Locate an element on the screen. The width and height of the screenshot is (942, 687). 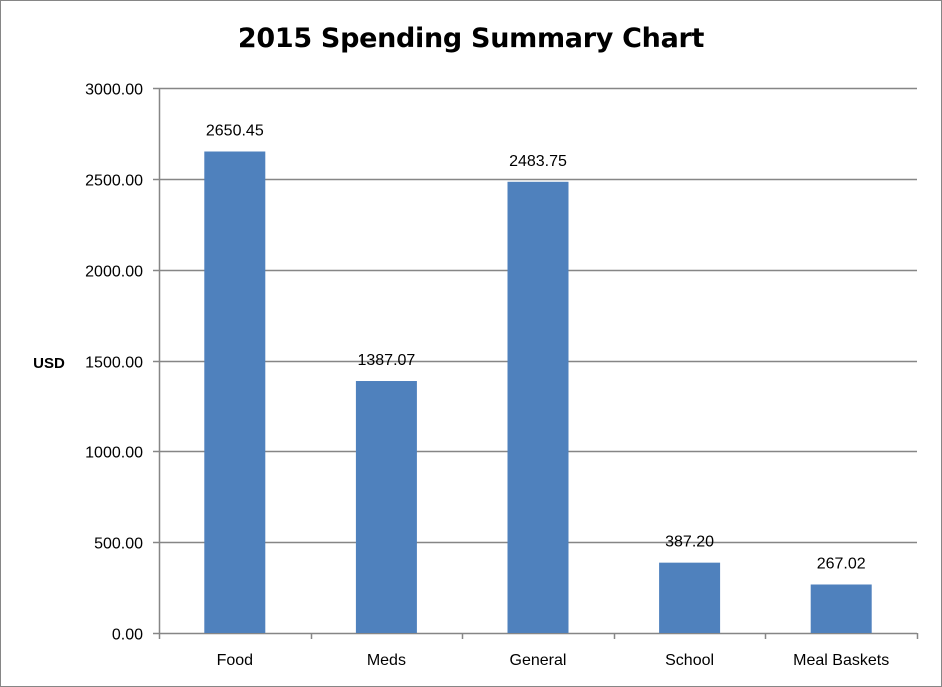
y-tick-label: 1500.00 is located at coordinates (114, 363).